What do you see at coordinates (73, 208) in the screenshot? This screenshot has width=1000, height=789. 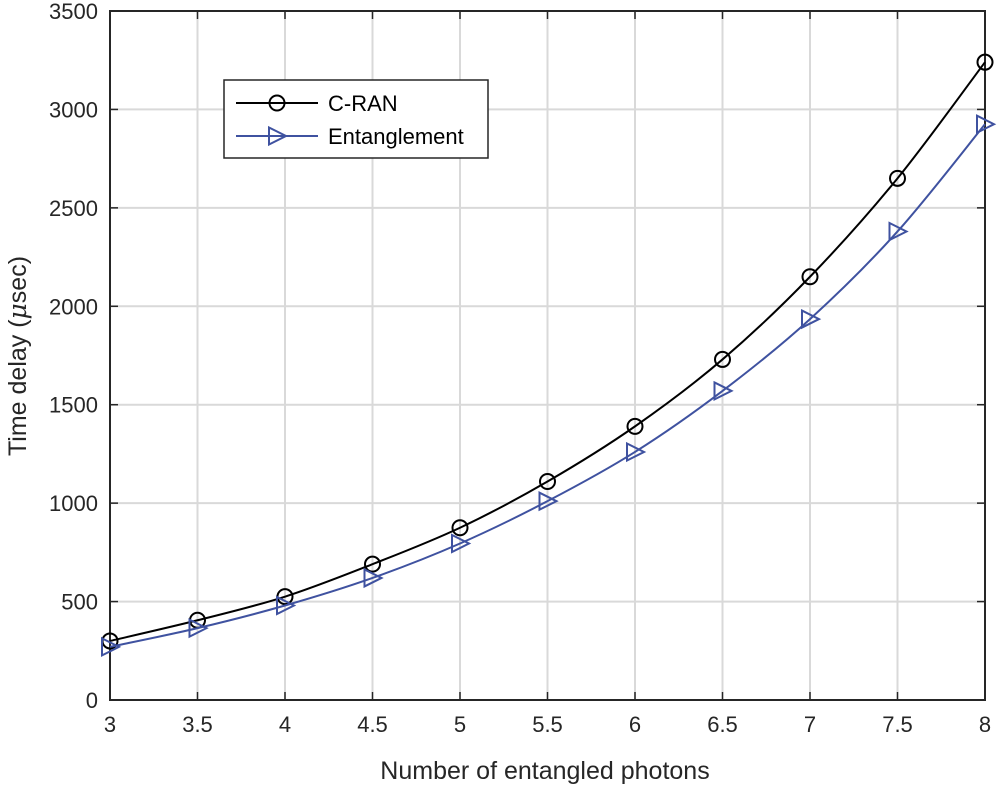 I see `y-tick-label: 2500` at bounding box center [73, 208].